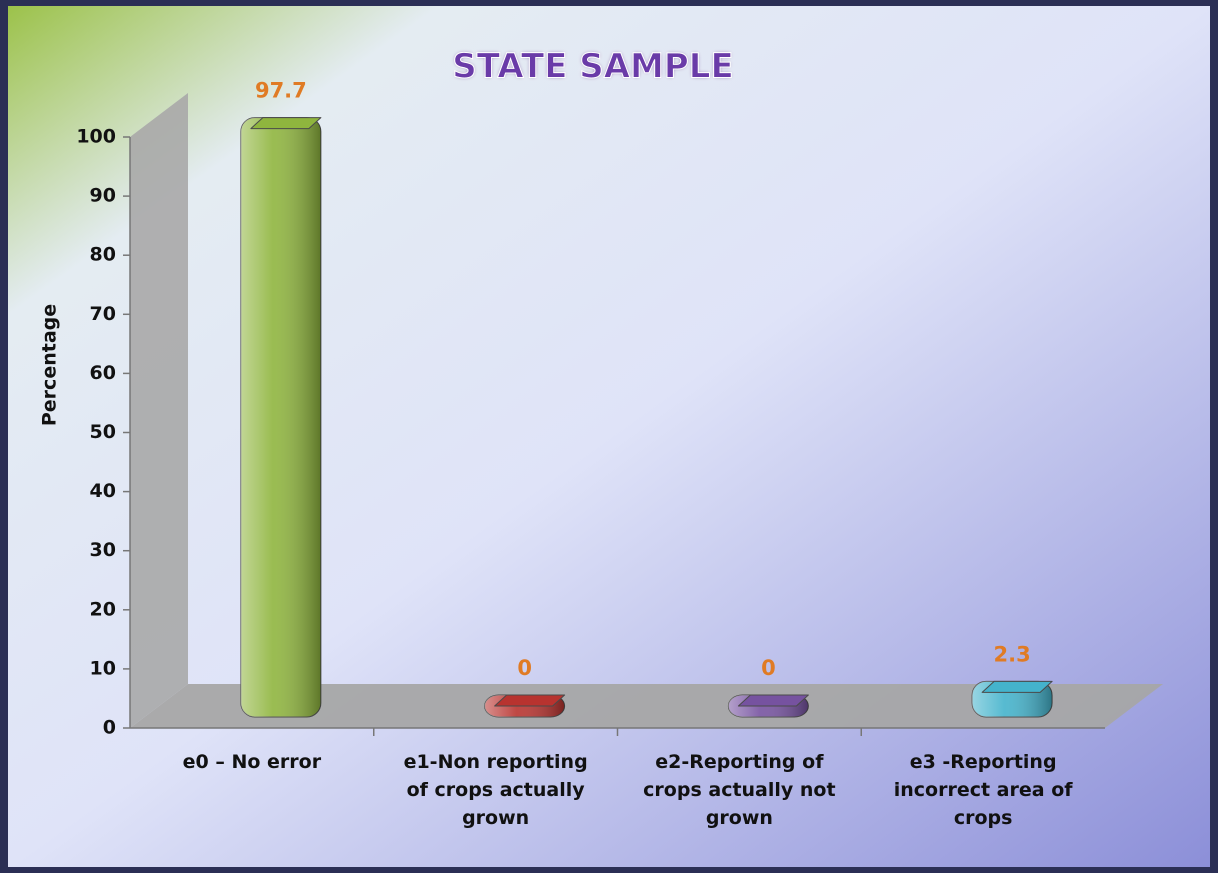 Image resolution: width=1218 pixels, height=873 pixels. I want to click on y-tick-label: 70, so click(103, 314).